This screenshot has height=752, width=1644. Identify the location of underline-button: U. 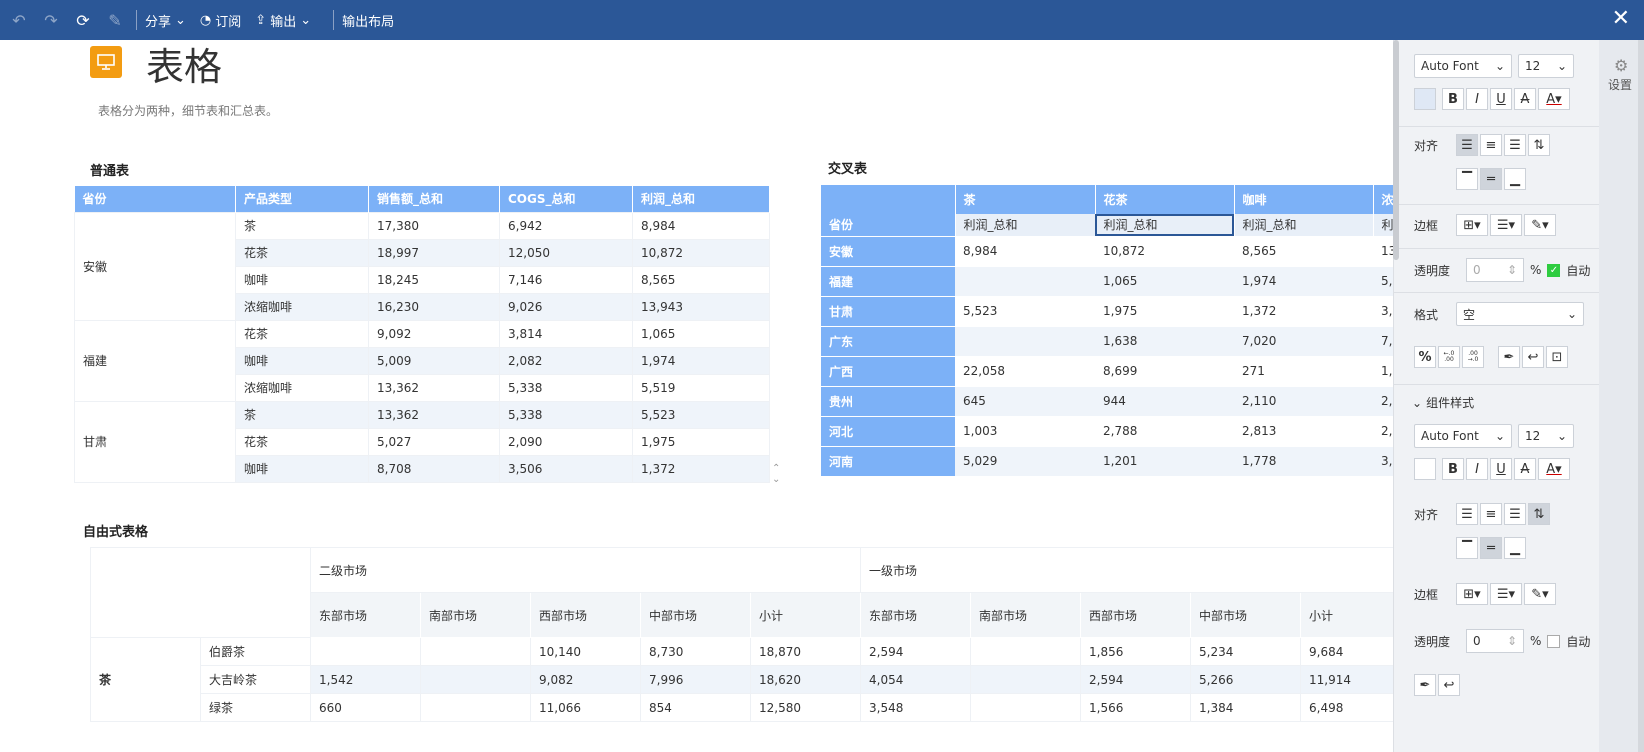
(1501, 99).